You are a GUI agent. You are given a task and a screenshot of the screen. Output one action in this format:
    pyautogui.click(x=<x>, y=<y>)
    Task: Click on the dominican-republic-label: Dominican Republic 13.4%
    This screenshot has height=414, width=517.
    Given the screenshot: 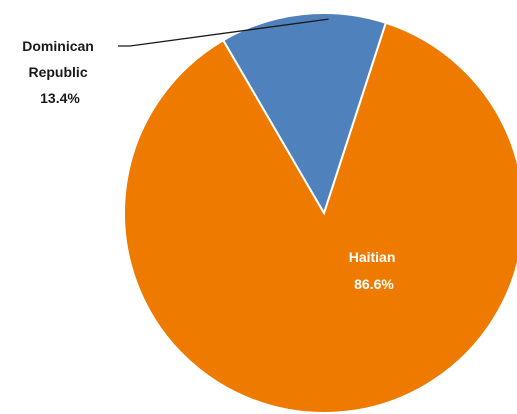 What is the action you would take?
    pyautogui.click(x=59, y=72)
    